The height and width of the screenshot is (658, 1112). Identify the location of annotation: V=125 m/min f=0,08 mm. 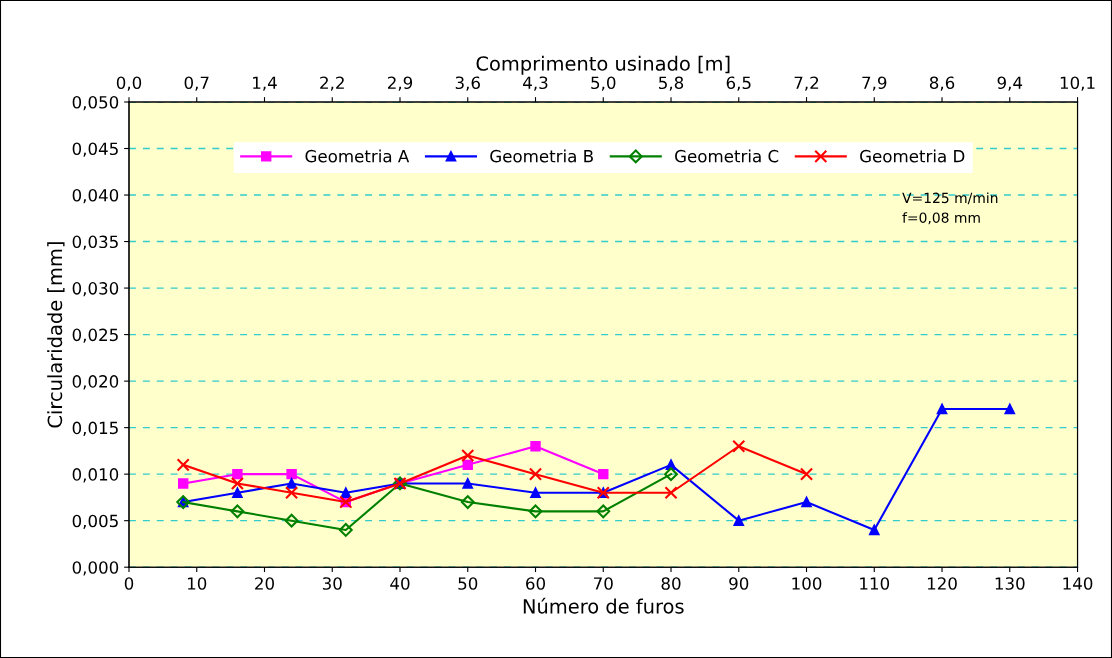
(950, 208).